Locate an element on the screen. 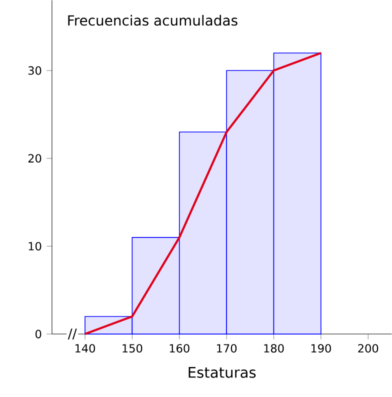 This screenshot has height=397, width=392. annotation: // is located at coordinates (72, 334).